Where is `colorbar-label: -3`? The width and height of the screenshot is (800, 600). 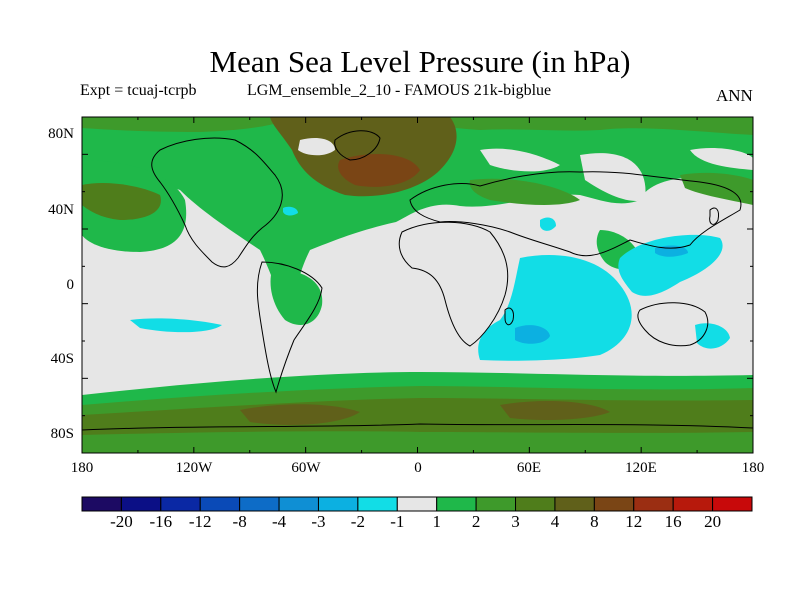
colorbar-label: -3 is located at coordinates (318, 521).